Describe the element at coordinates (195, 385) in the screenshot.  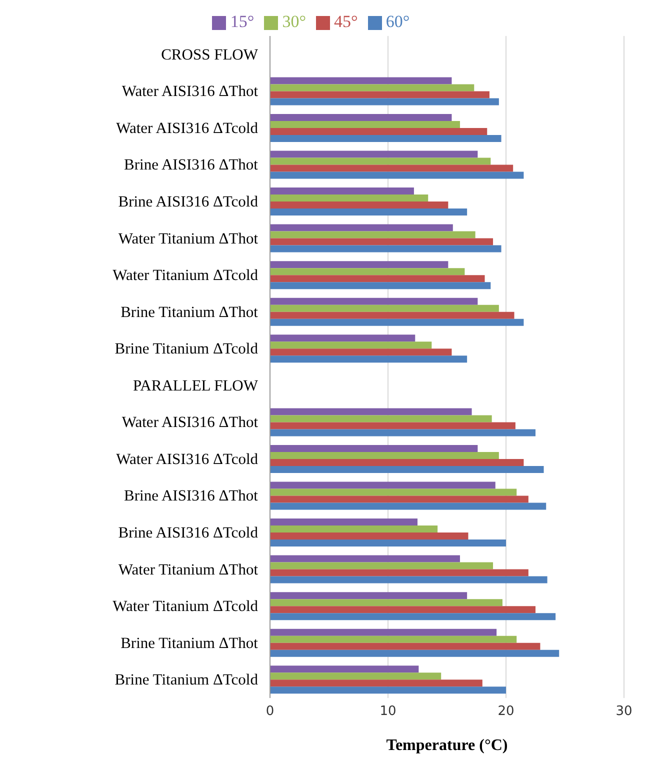
I see `y-tick-label: PARALLEL FLOW` at that location.